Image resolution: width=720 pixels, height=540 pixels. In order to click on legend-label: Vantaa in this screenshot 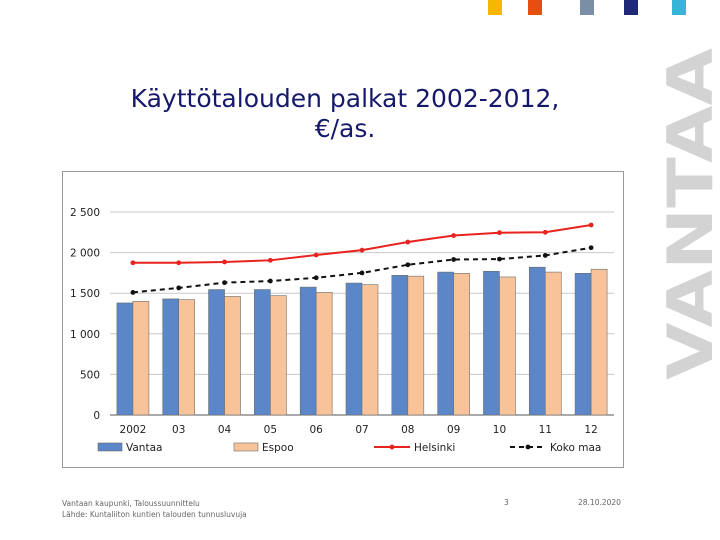, I will do `click(144, 448)`.